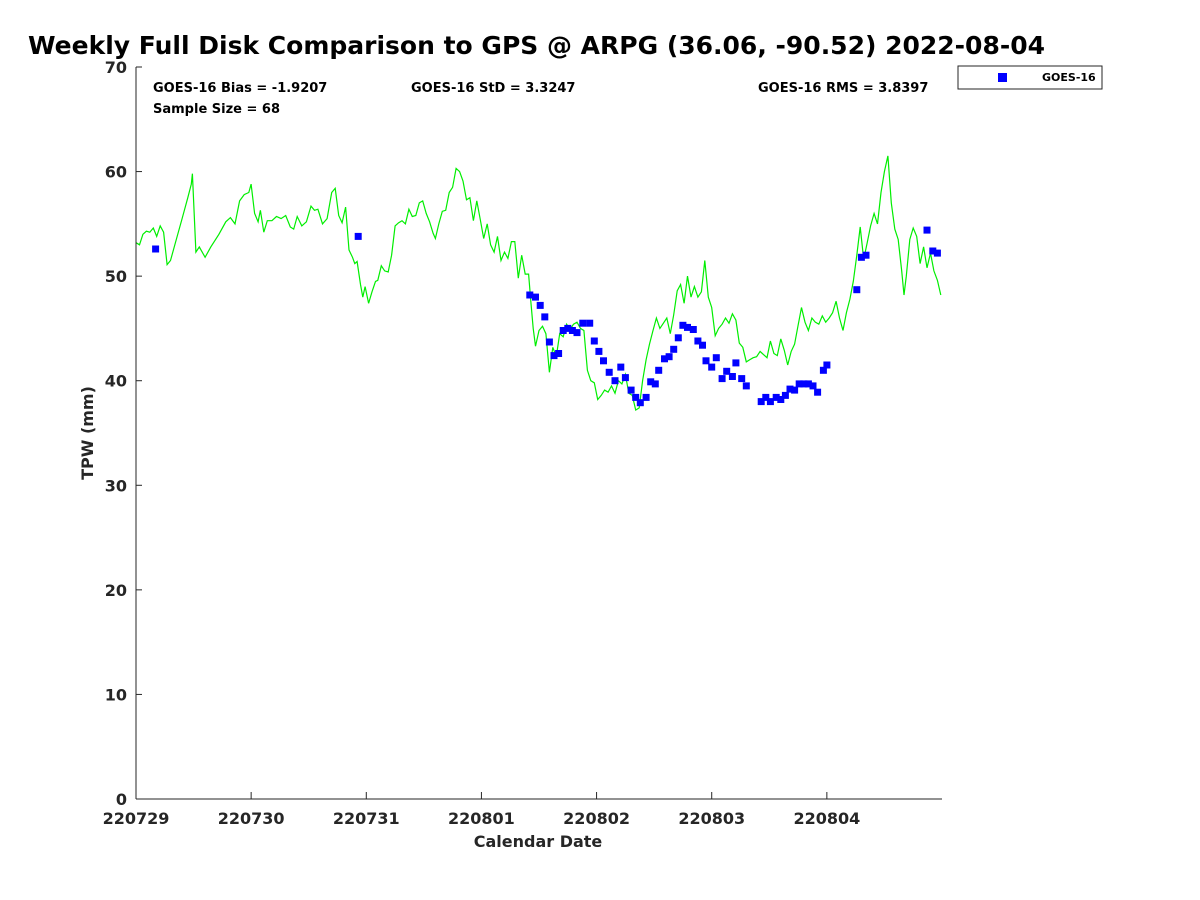  What do you see at coordinates (251, 818) in the screenshot?
I see `x-tick-label: 220730` at bounding box center [251, 818].